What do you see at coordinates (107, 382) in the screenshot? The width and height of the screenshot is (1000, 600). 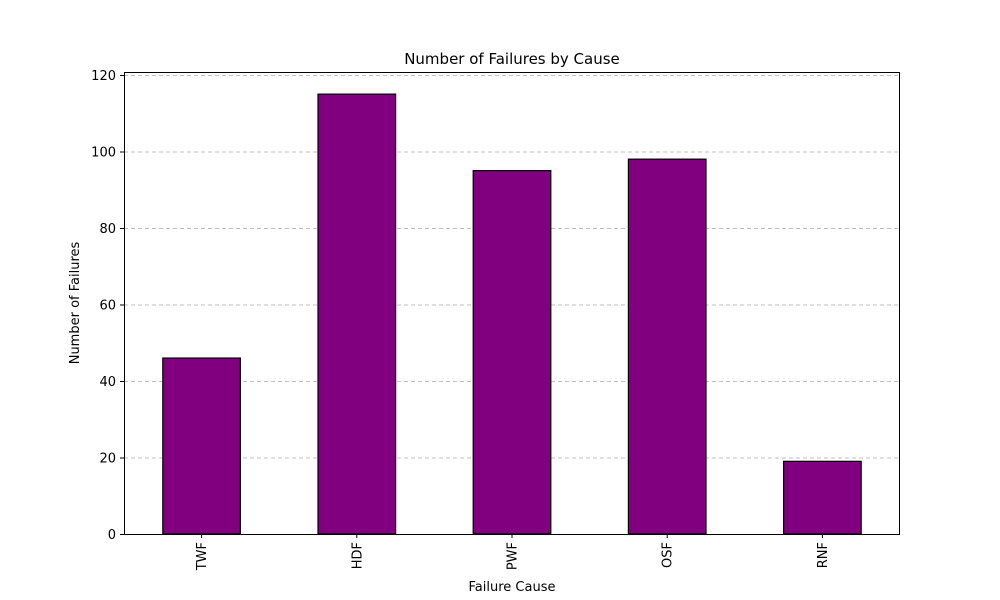 I see `y-tick-label: 40` at bounding box center [107, 382].